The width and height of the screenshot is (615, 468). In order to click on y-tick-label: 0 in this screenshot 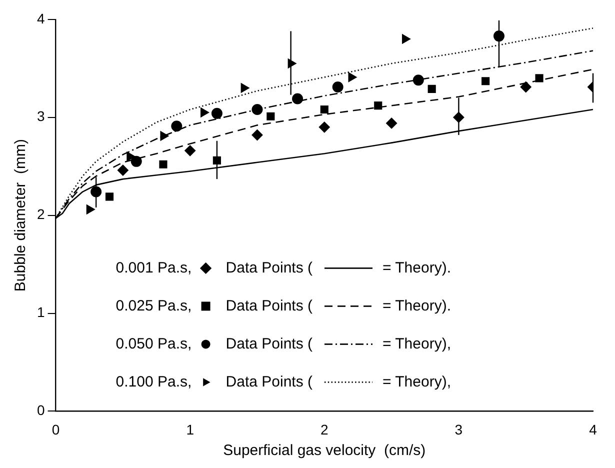, I will do `click(40, 410)`.